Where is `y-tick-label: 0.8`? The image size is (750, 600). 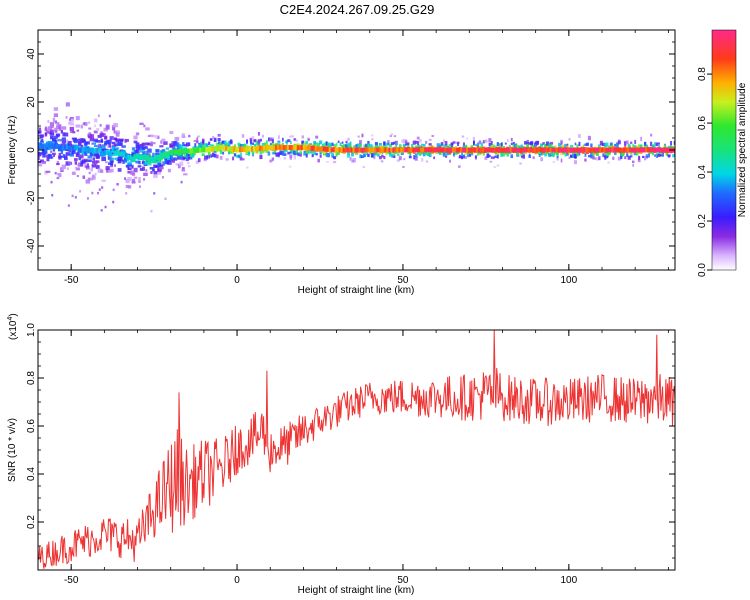
y-tick-label: 0.8 is located at coordinates (31, 378).